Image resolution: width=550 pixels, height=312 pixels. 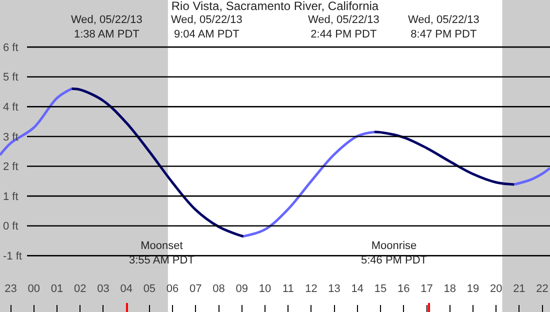 I want to click on x-tick-label: 11, so click(x=288, y=289).